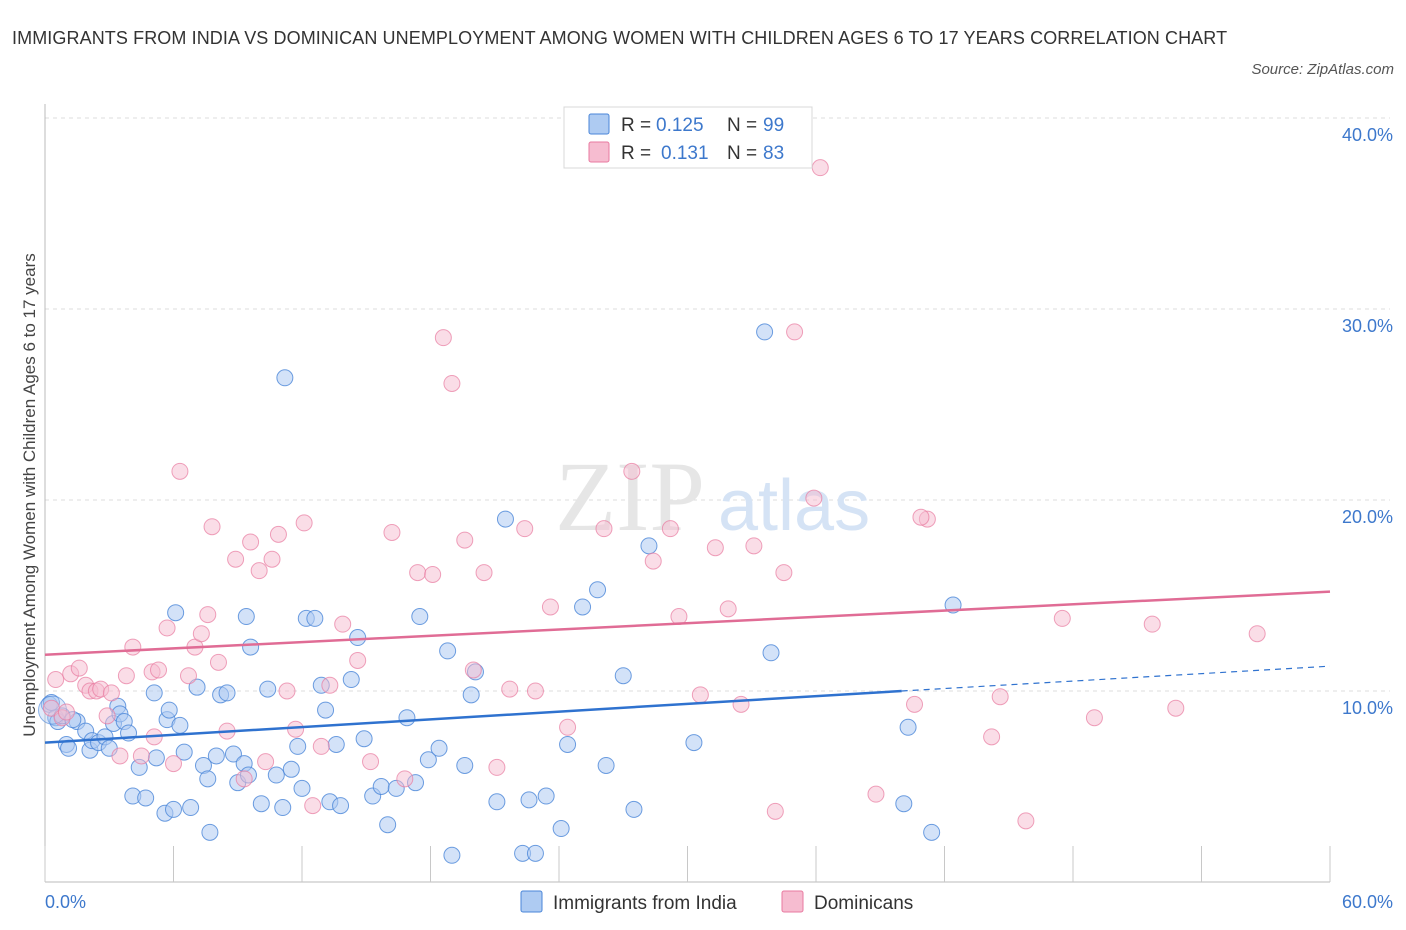 This screenshot has height=930, width=1406. I want to click on bottom-legend-india-swatch, so click(531, 901).